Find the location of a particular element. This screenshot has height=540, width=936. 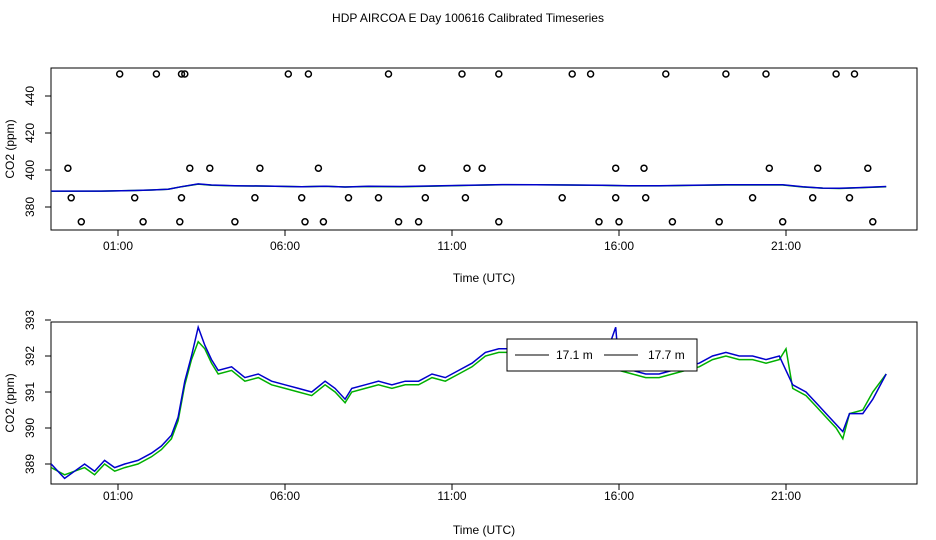

bottom-x-tick-label: 06:00 is located at coordinates (285, 496).